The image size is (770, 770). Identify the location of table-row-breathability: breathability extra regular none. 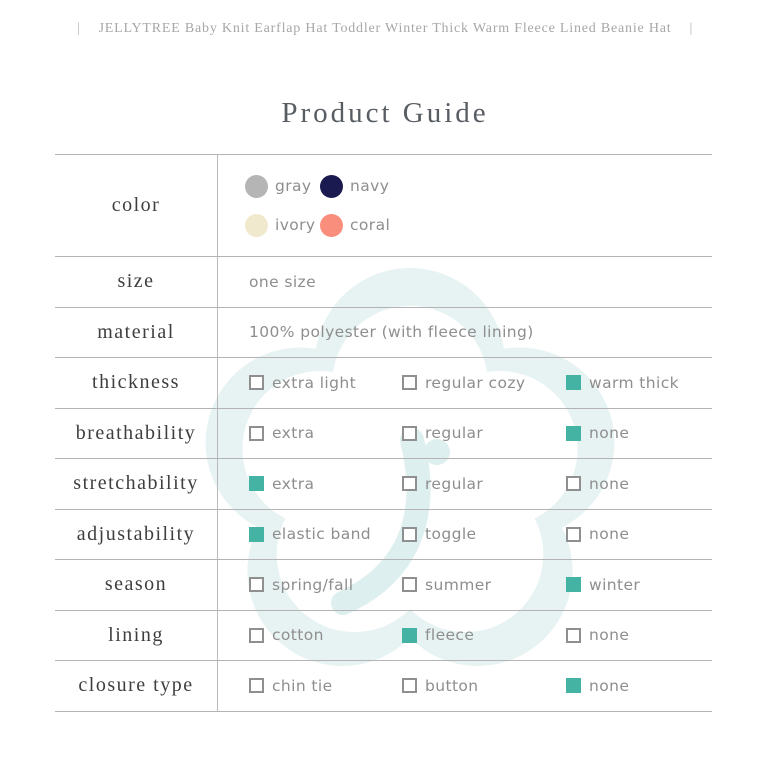
(383, 433).